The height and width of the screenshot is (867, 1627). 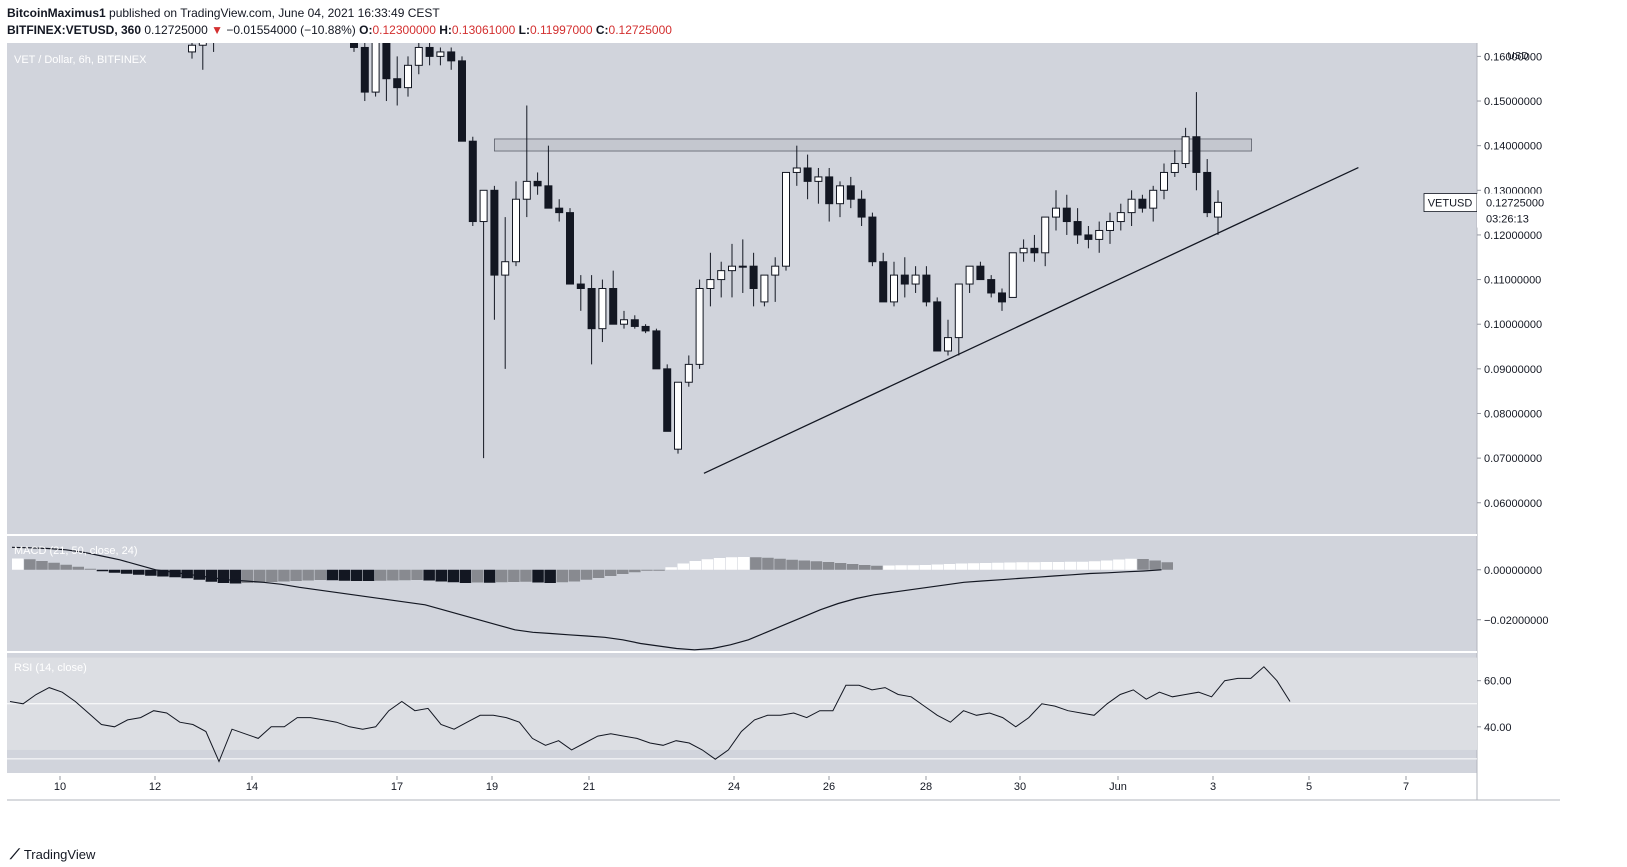 What do you see at coordinates (56, 13) in the screenshot?
I see `author-name: BitcoinMaximus1` at bounding box center [56, 13].